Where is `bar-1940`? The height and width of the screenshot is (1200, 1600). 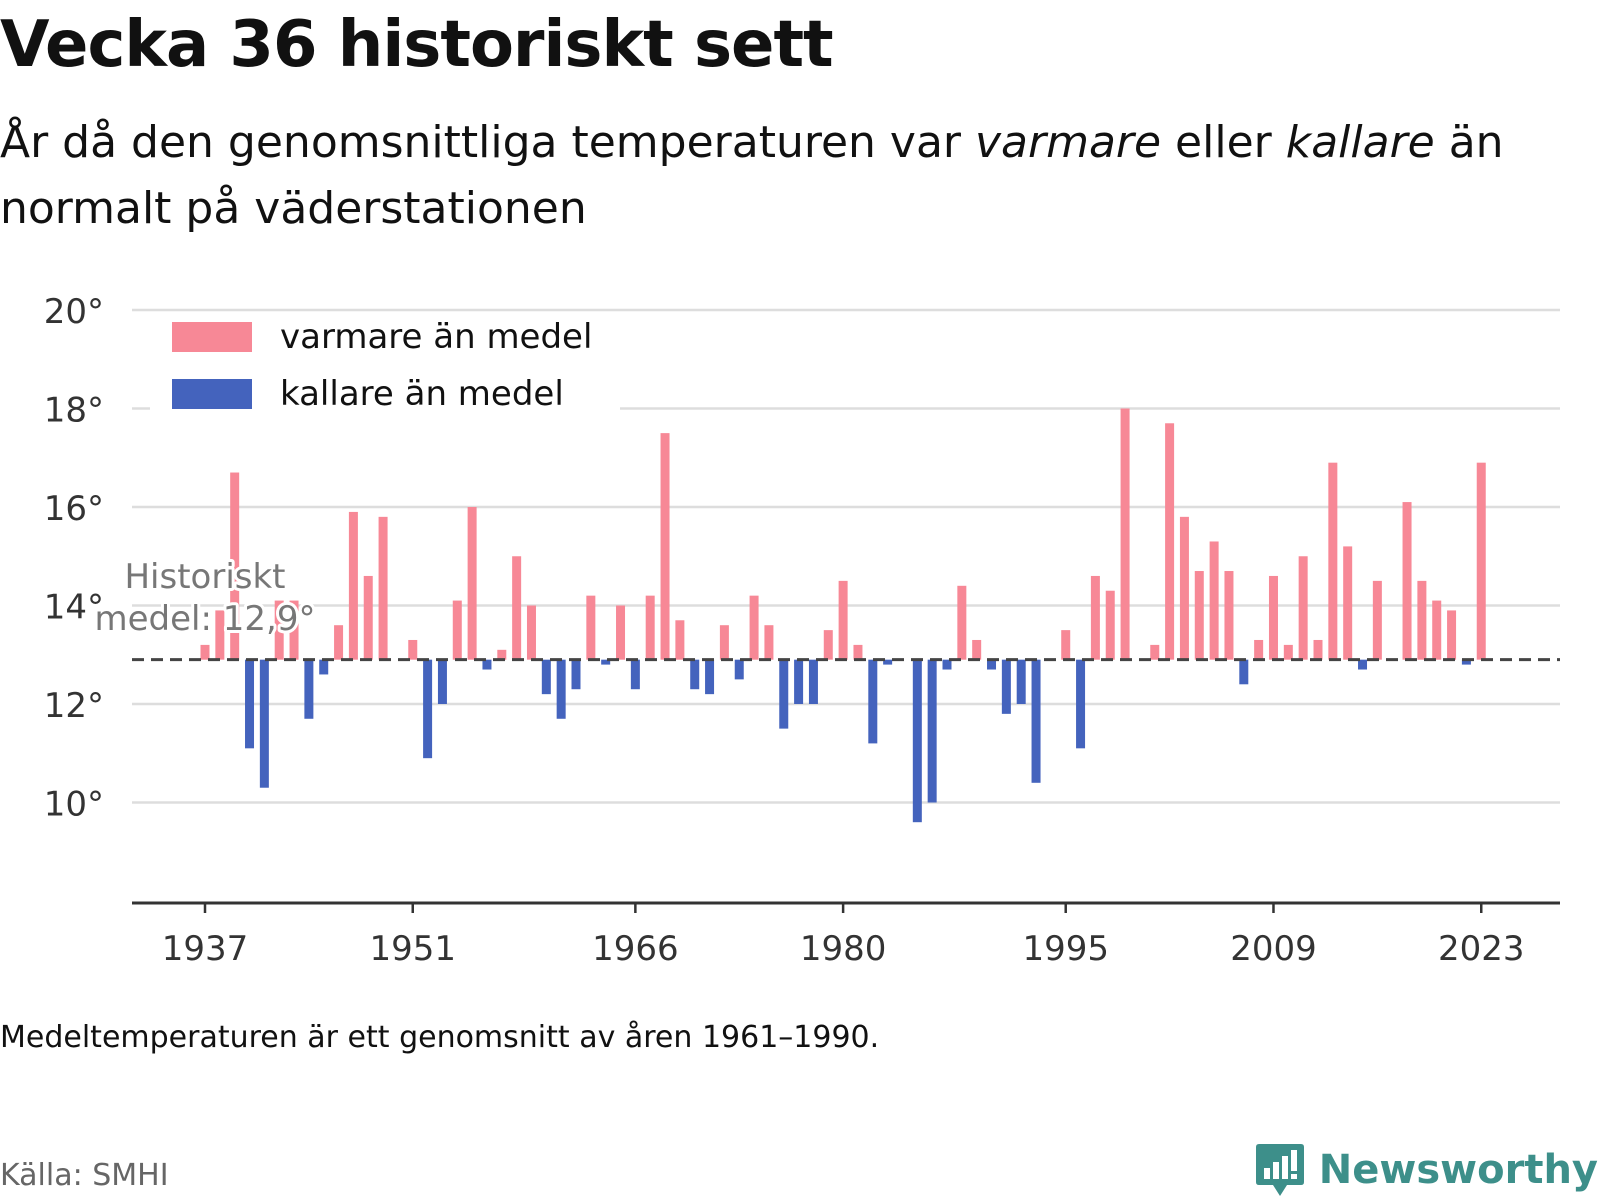 bar-1940 is located at coordinates (250, 704).